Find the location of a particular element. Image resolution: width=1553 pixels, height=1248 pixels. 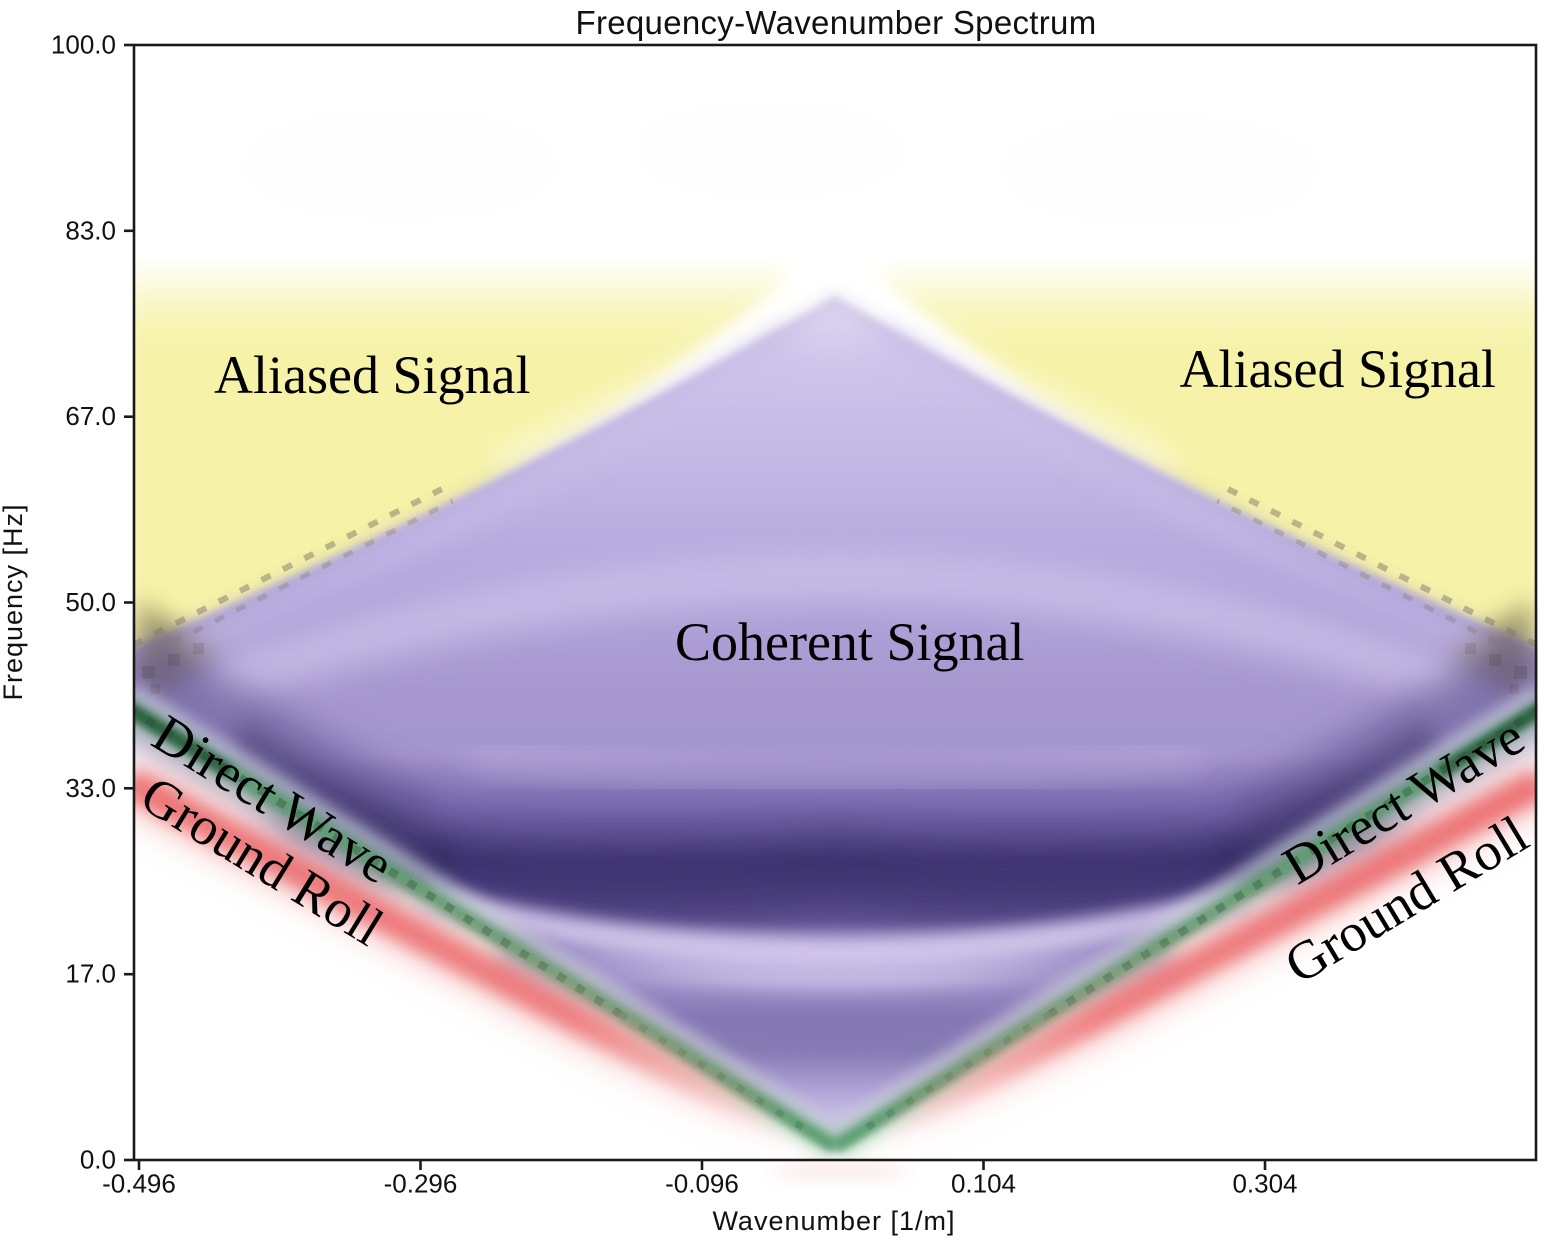

svg-text: Frequency [Hz] is located at coordinates (14, 601).